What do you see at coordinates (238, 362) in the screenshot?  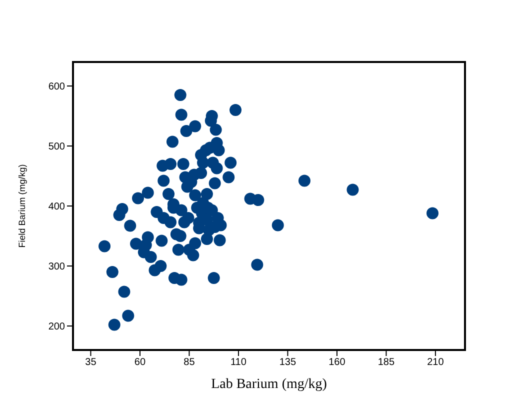 I see `x-tick-label: 110` at bounding box center [238, 362].